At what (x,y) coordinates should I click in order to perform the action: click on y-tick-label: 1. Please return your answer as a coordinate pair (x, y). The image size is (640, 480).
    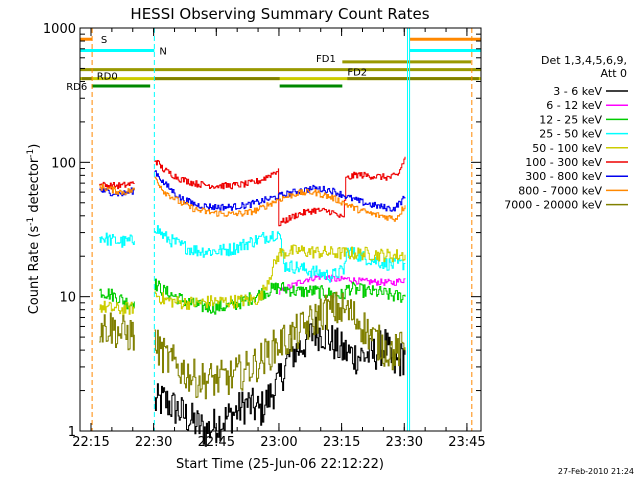
    Looking at the image, I should click on (72, 432).